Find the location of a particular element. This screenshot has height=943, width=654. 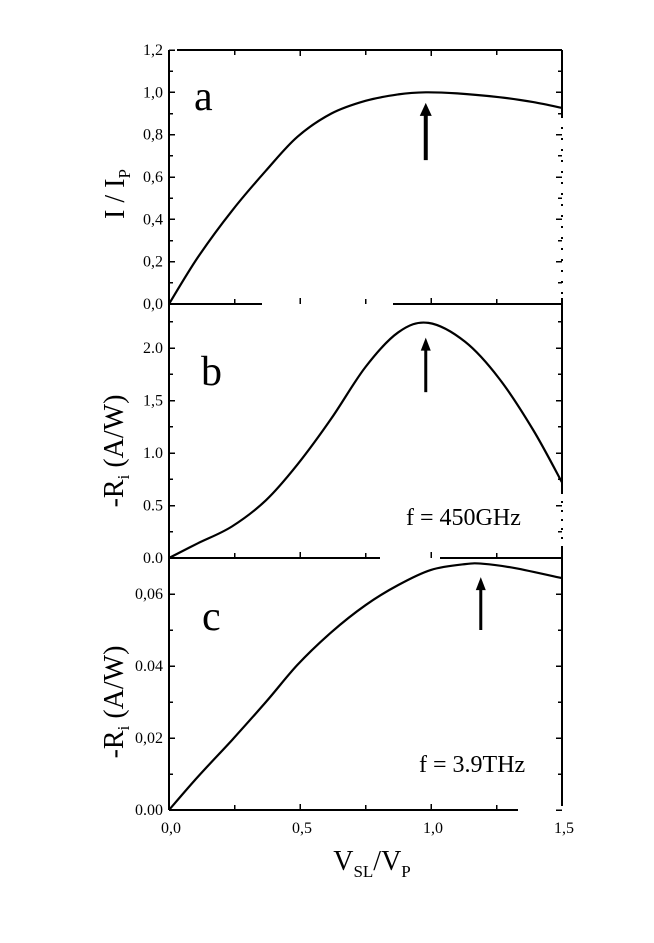

y-axis-title-c-units: (A/W) is located at coordinates (114, 686).